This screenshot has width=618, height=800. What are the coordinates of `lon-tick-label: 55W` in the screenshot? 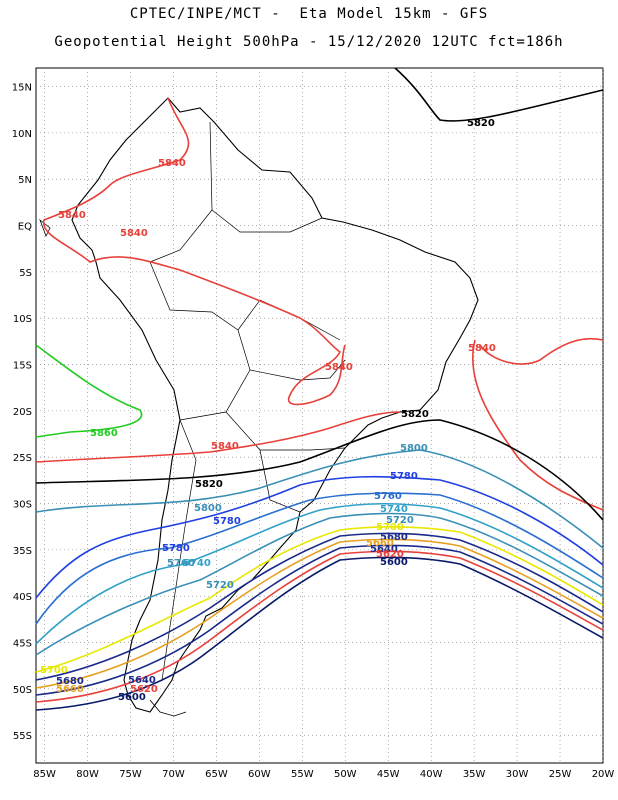 It's located at (302, 774).